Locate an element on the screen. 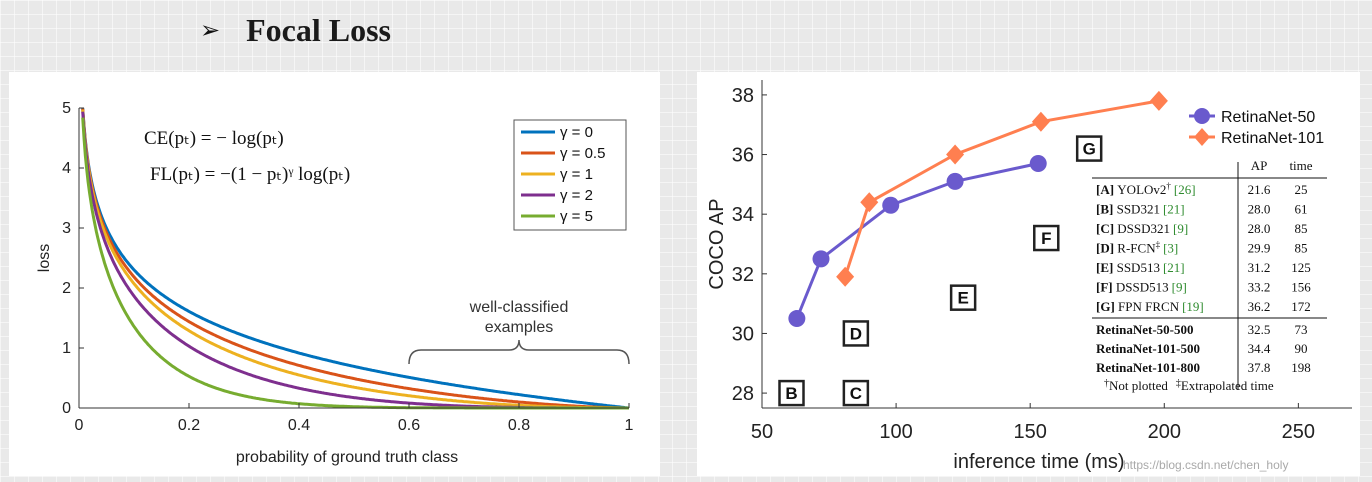 This screenshot has width=1372, height=482. method-label-d: D is located at coordinates (856, 333).